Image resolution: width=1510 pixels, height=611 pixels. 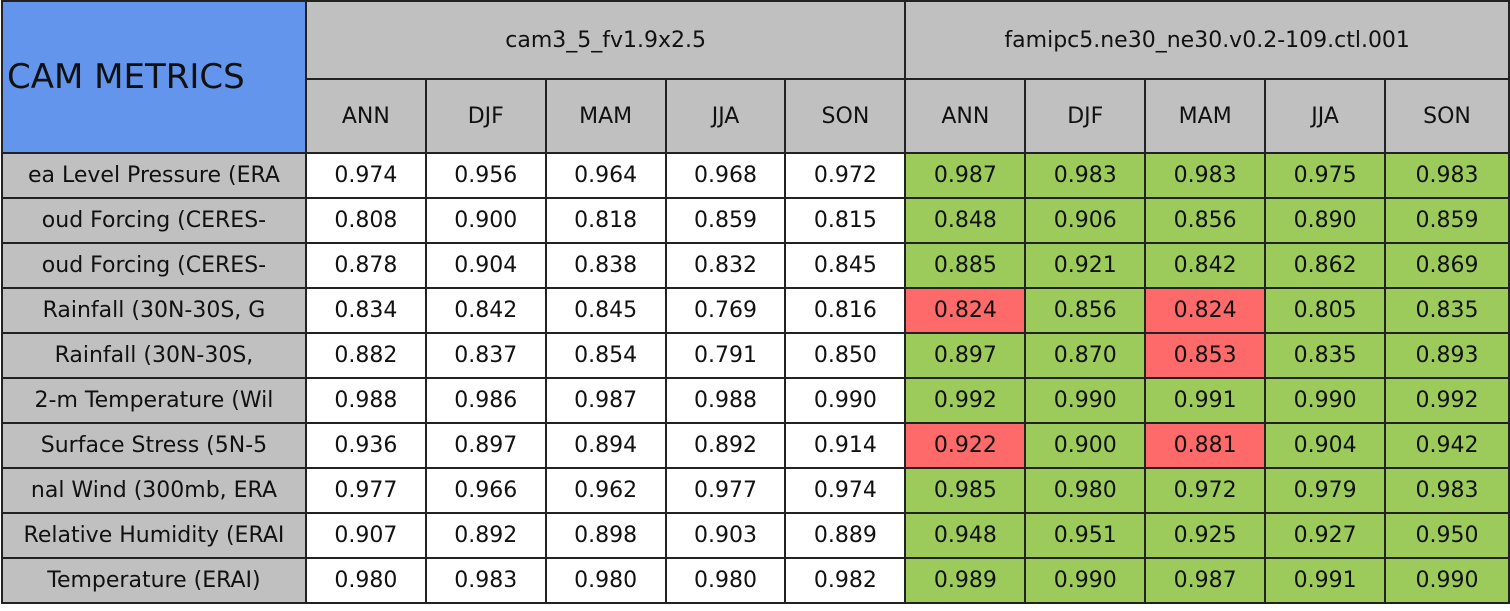 I want to click on table-title: CAM METRICS, so click(x=154, y=77).